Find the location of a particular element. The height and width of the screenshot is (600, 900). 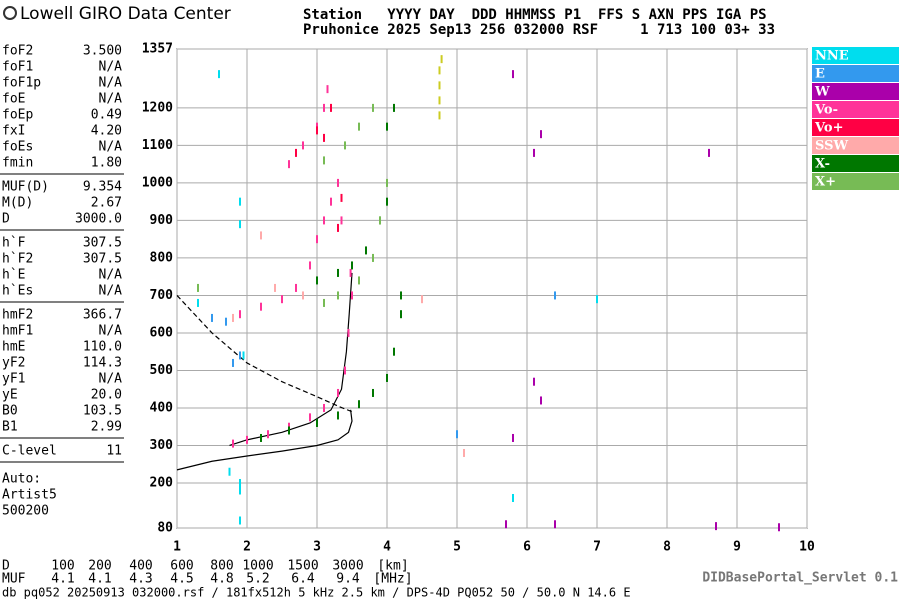

x-tick-label: 9 is located at coordinates (737, 547).